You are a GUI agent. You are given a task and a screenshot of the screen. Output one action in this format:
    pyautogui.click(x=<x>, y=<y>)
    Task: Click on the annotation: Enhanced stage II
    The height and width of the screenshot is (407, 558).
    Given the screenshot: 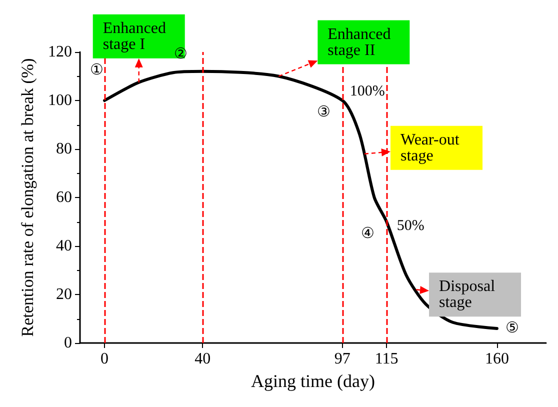 What is the action you would take?
    pyautogui.click(x=361, y=42)
    